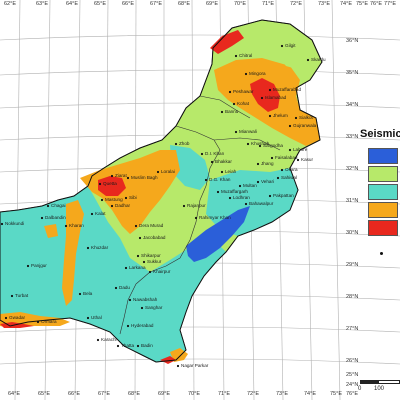 This screenshot has height=400, width=400. I want to click on city-label: Mastung, so click(114, 199).